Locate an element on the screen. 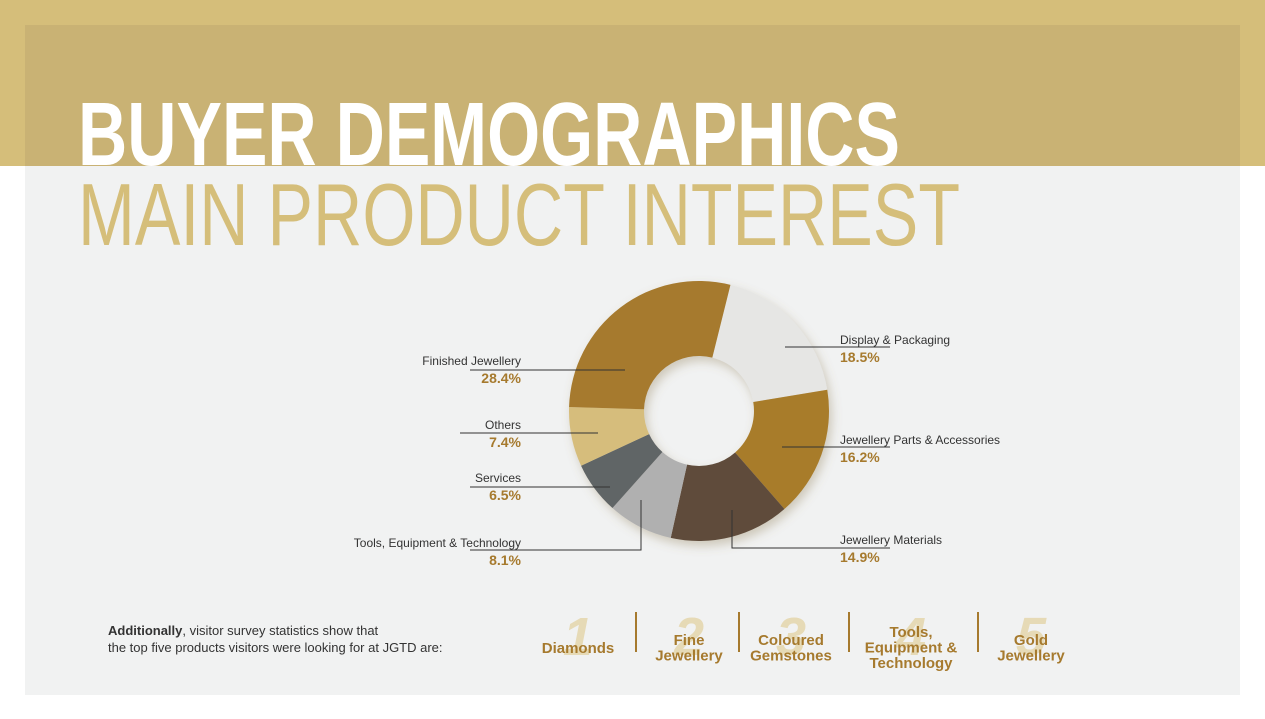  rank-number: 4 is located at coordinates (910, 637).